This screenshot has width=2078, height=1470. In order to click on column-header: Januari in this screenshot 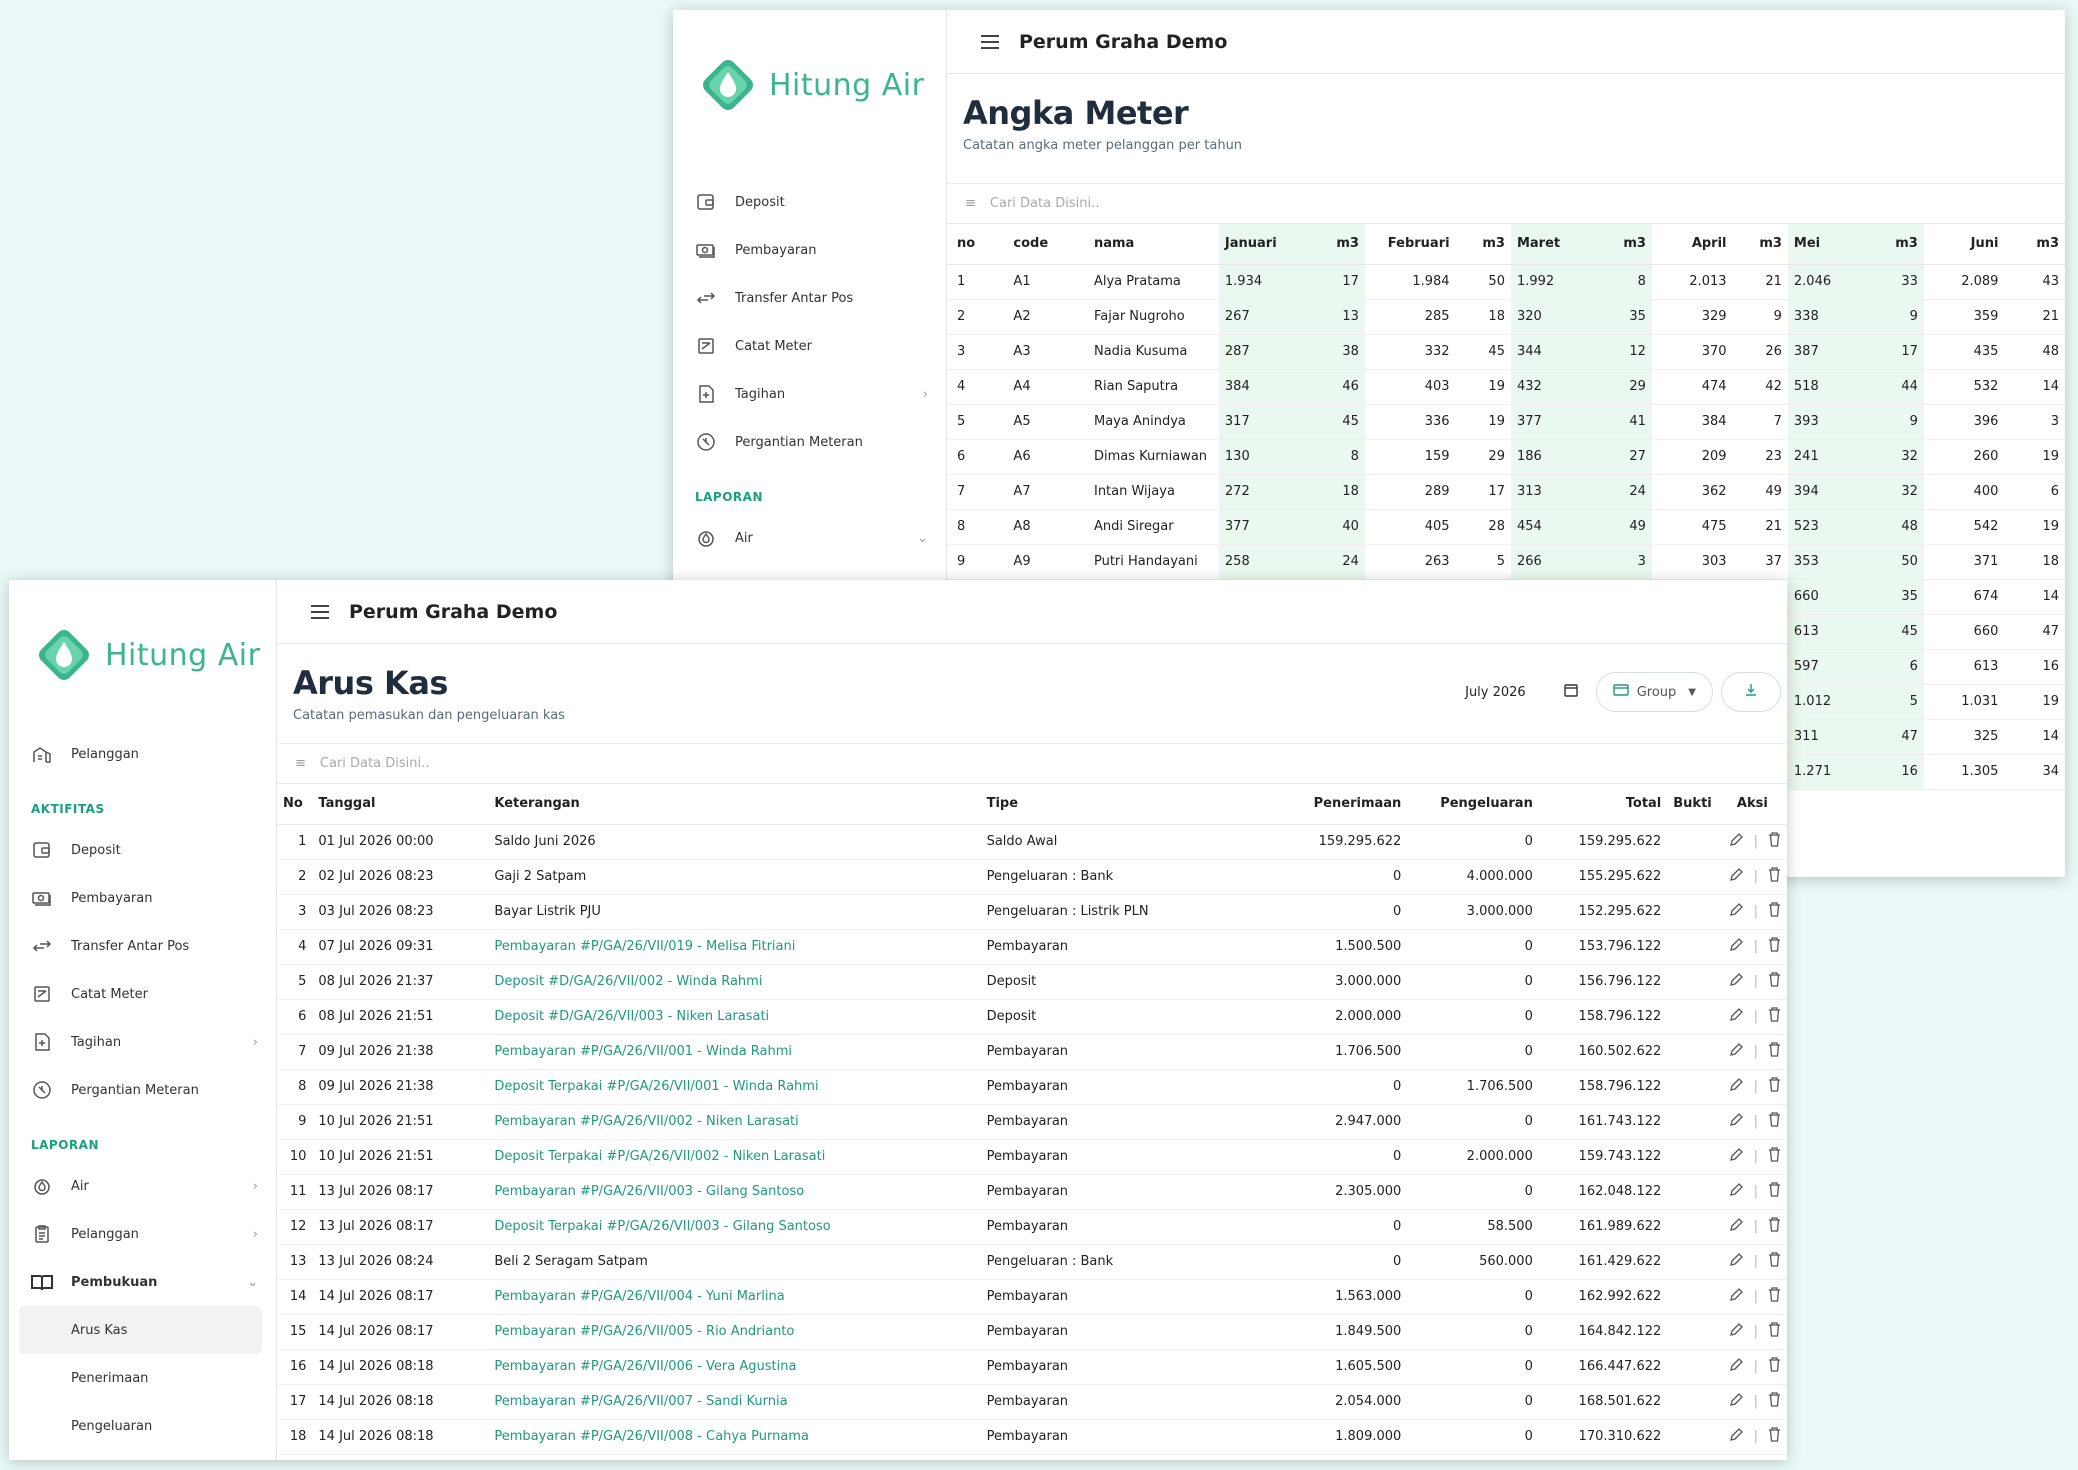, I will do `click(1261, 244)`.